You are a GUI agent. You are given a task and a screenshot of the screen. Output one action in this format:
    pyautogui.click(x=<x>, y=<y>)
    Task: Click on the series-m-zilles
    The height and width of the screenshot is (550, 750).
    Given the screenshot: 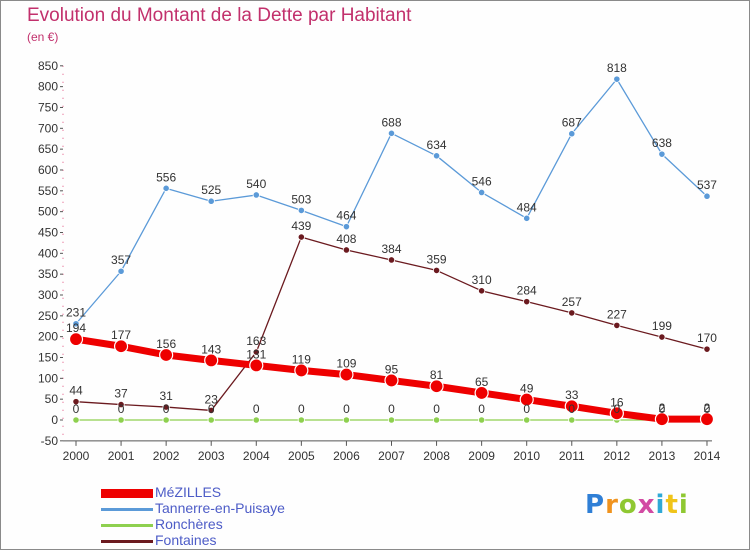 What is the action you would take?
    pyautogui.click(x=391, y=379)
    